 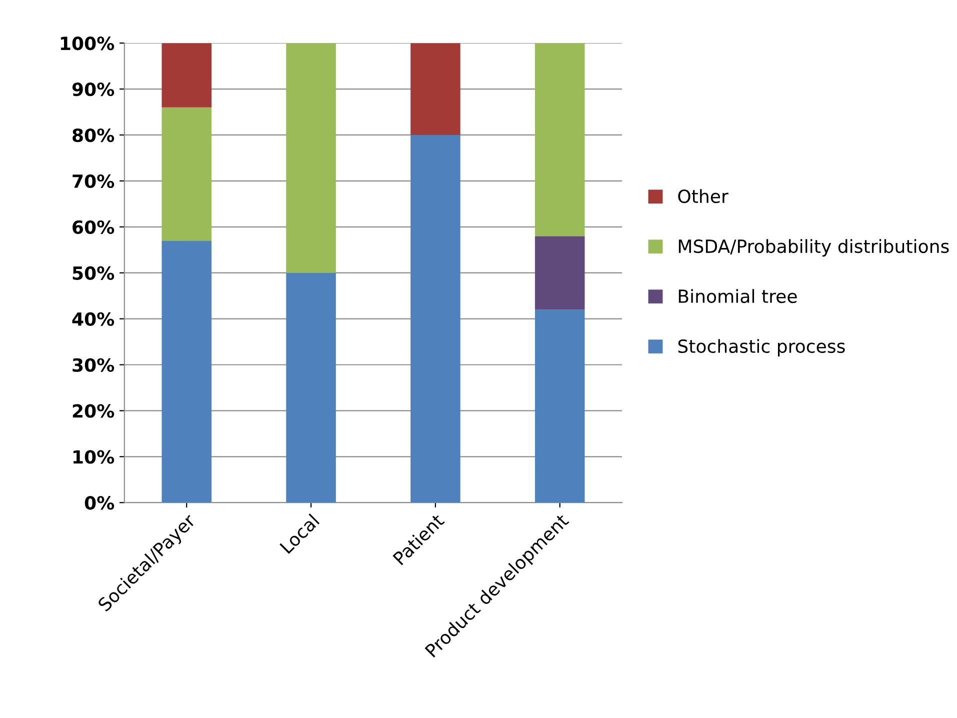 What do you see at coordinates (94, 457) in the screenshot?
I see `y-tick-label: 10%` at bounding box center [94, 457].